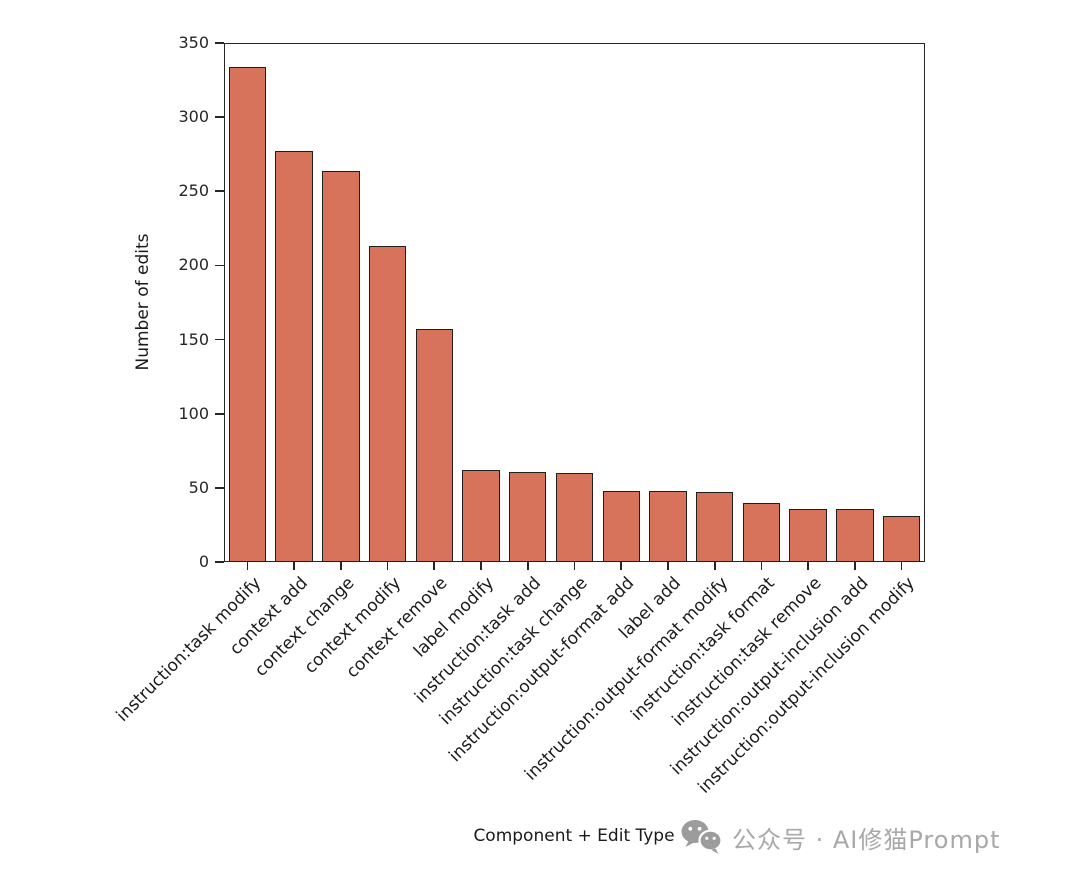 The width and height of the screenshot is (1080, 885). What do you see at coordinates (193, 339) in the screenshot?
I see `y-tick-label: 150` at bounding box center [193, 339].